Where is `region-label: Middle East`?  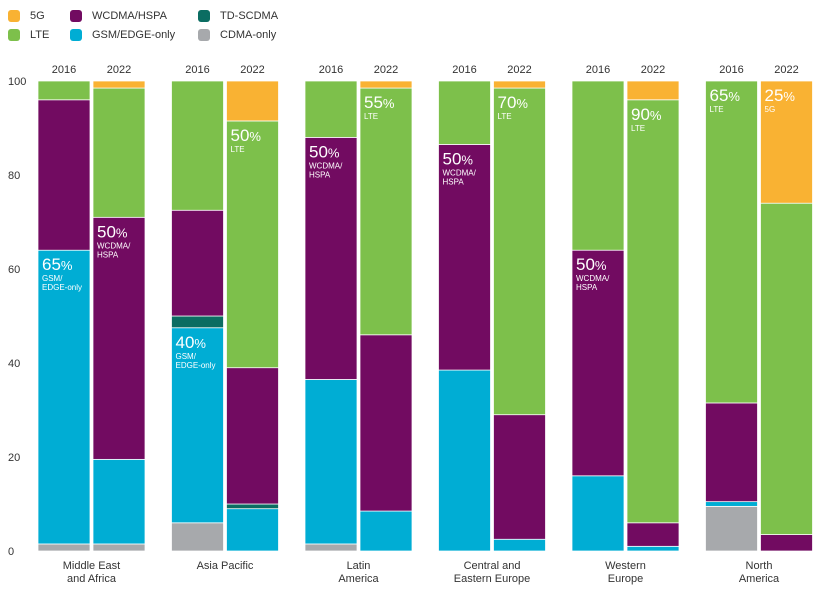
region-label: Middle East is located at coordinates (91, 566).